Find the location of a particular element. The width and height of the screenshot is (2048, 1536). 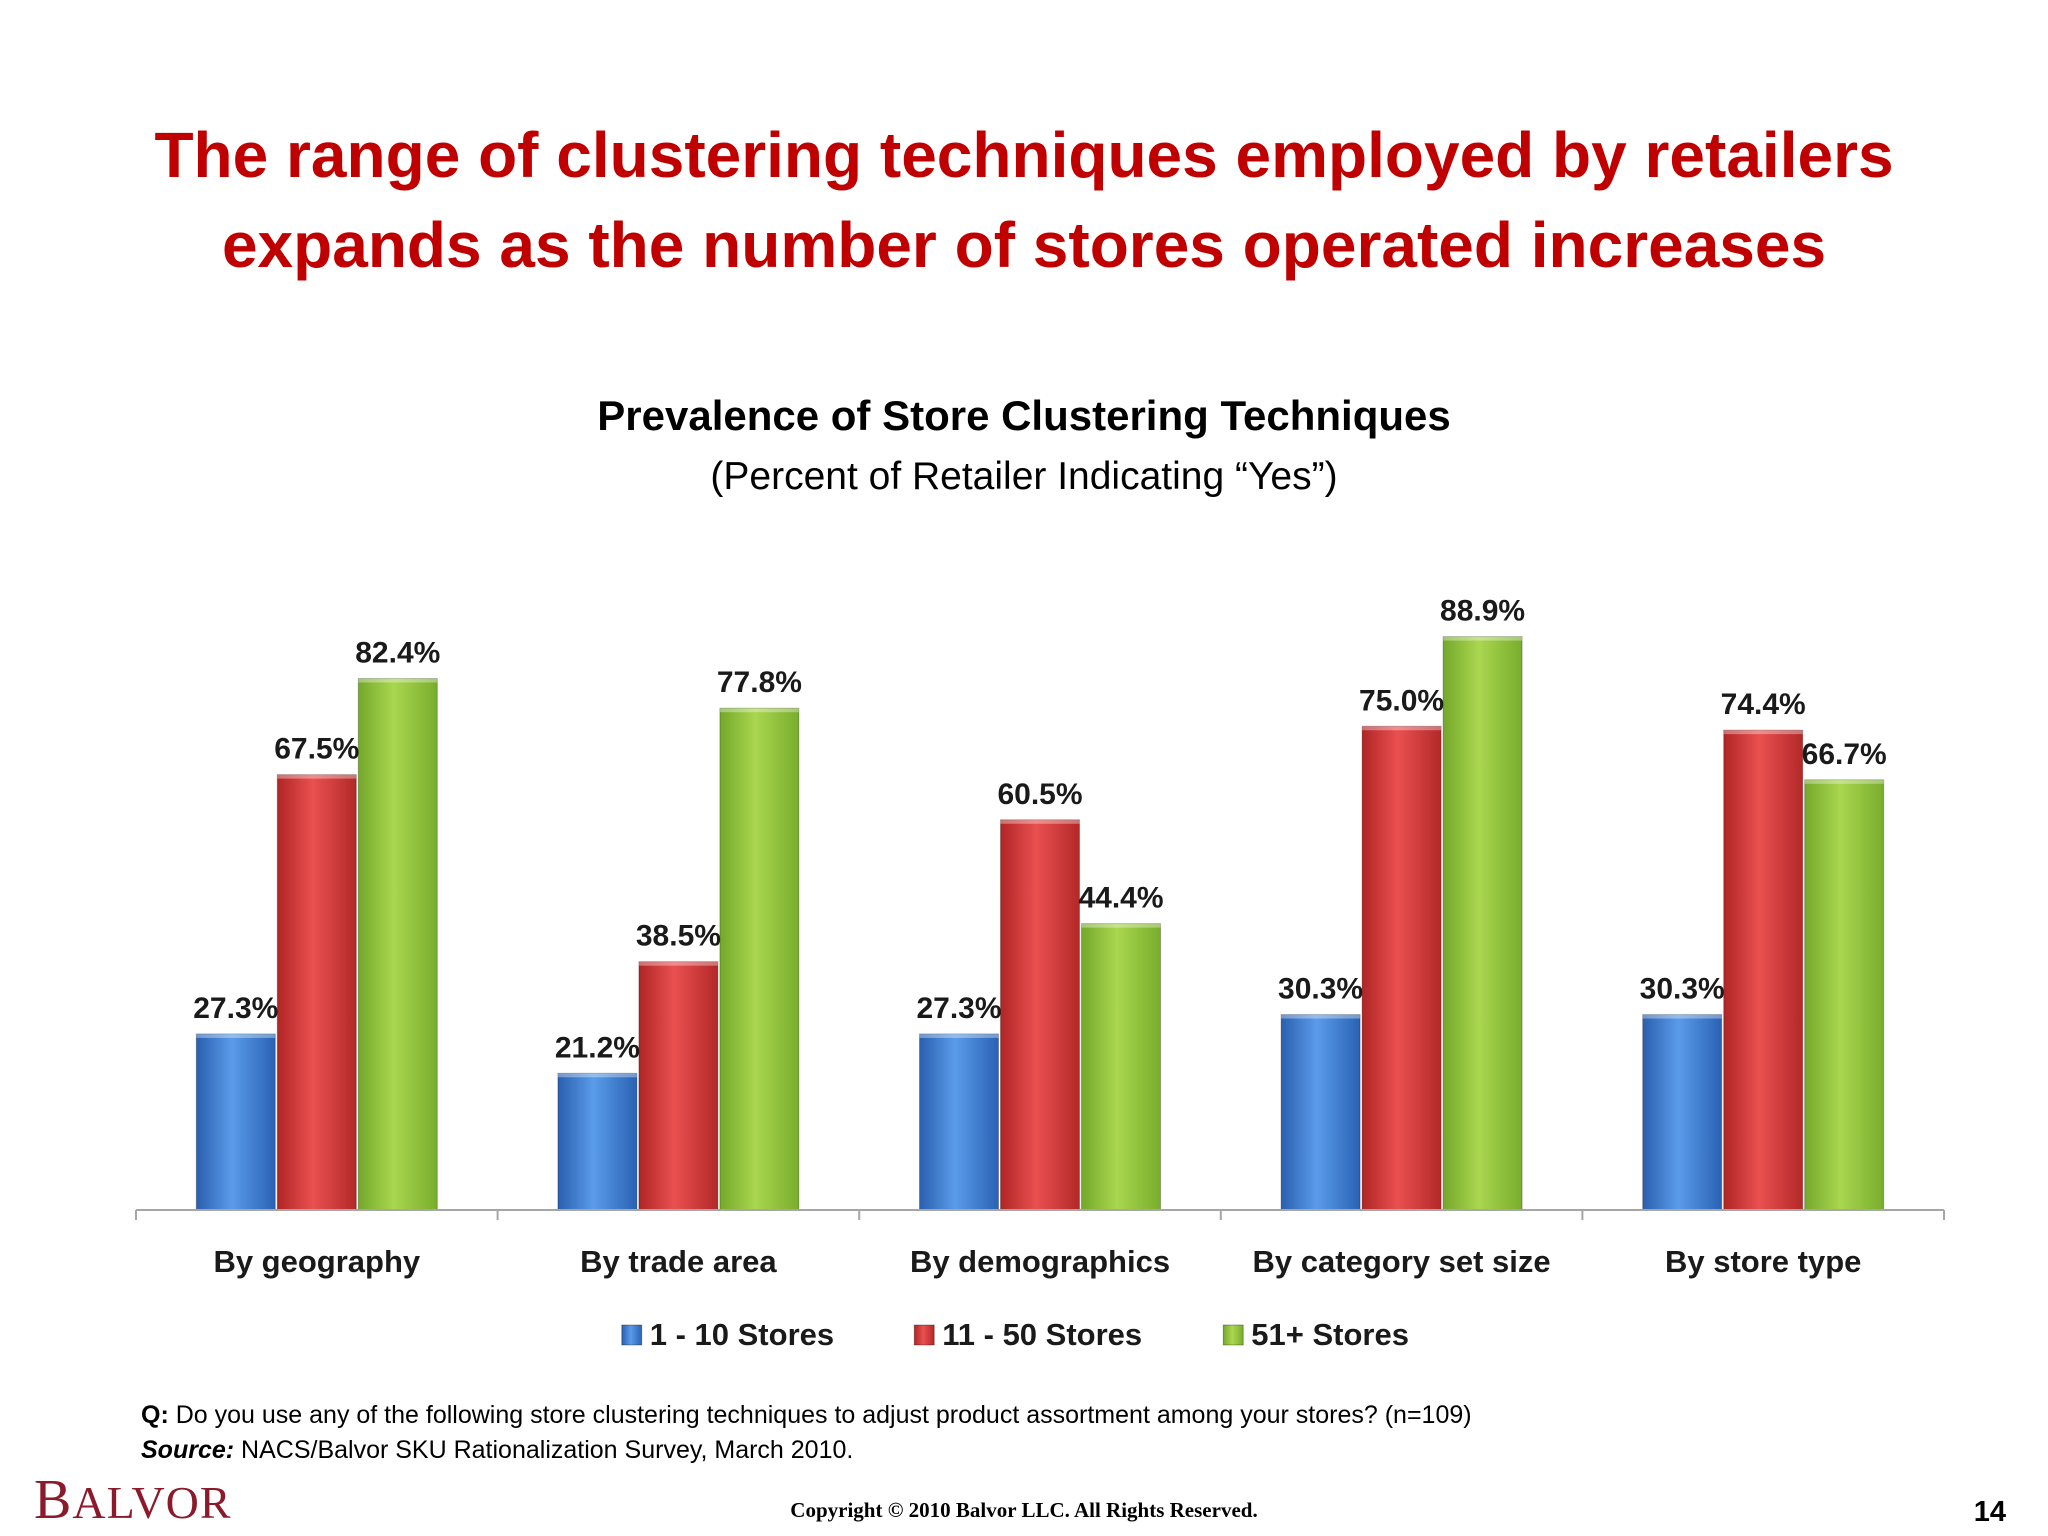

legend-swatch-51-stores is located at coordinates (1233, 1335).